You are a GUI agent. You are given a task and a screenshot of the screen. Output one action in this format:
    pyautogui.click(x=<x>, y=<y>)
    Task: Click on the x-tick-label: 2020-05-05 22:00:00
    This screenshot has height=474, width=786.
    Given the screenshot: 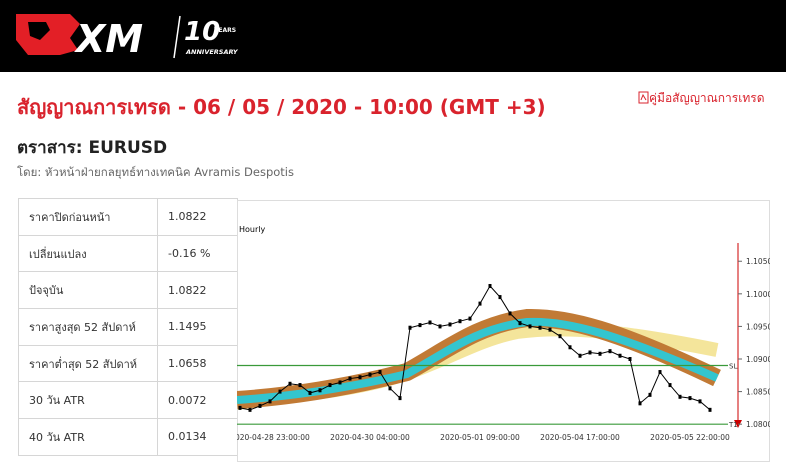 What is the action you would take?
    pyautogui.click(x=690, y=437)
    